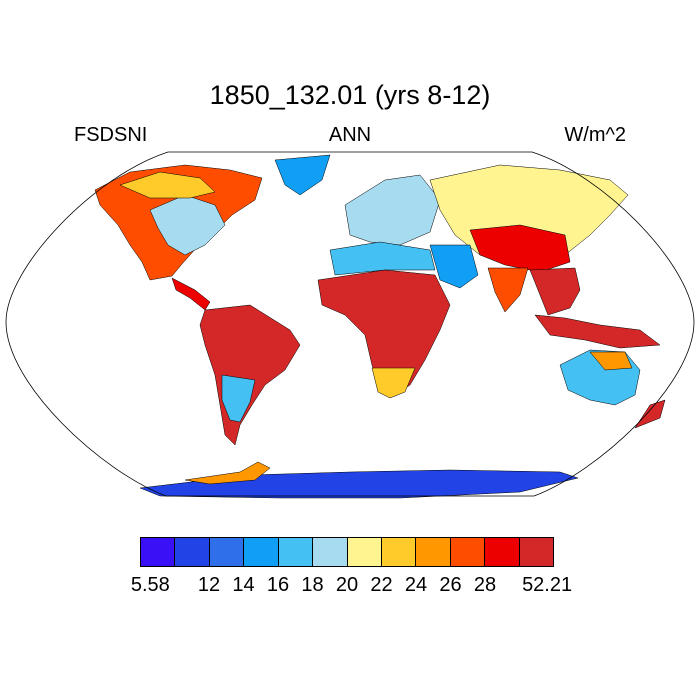  Describe the element at coordinates (191, 294) in the screenshot. I see `central-america-land` at that location.